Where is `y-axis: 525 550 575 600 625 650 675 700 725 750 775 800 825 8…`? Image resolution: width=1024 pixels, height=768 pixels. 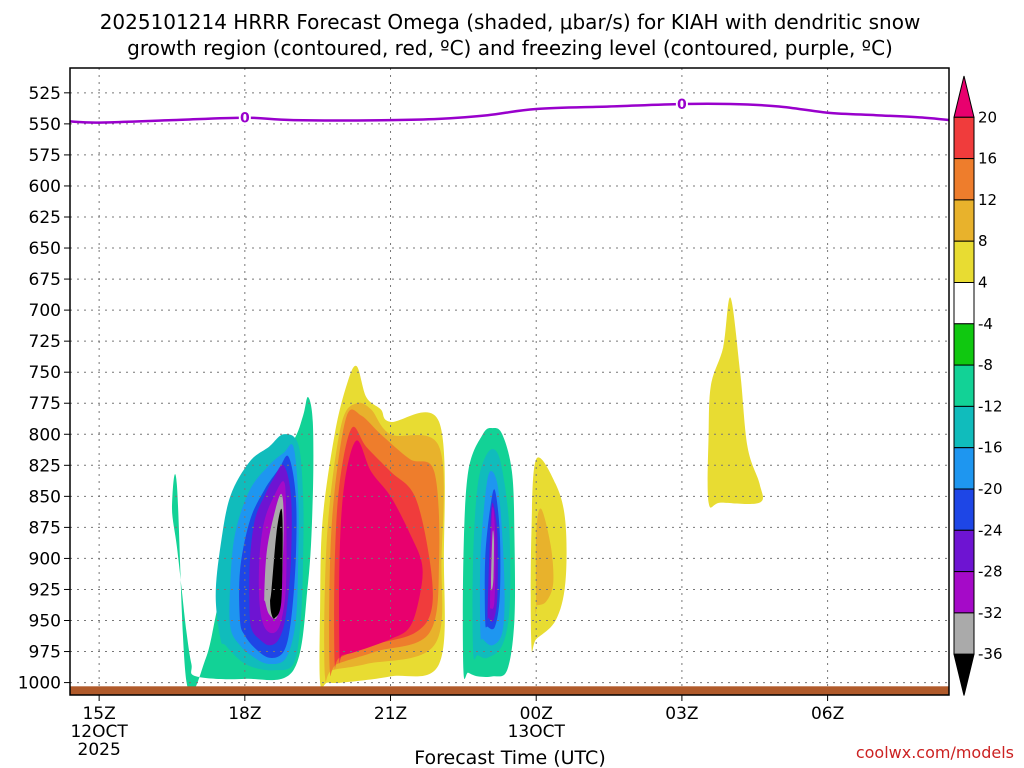
y-axis: 525 550 575 600 625 650 675 700 725 750 775 800 825 8… is located at coordinates (44, 389).